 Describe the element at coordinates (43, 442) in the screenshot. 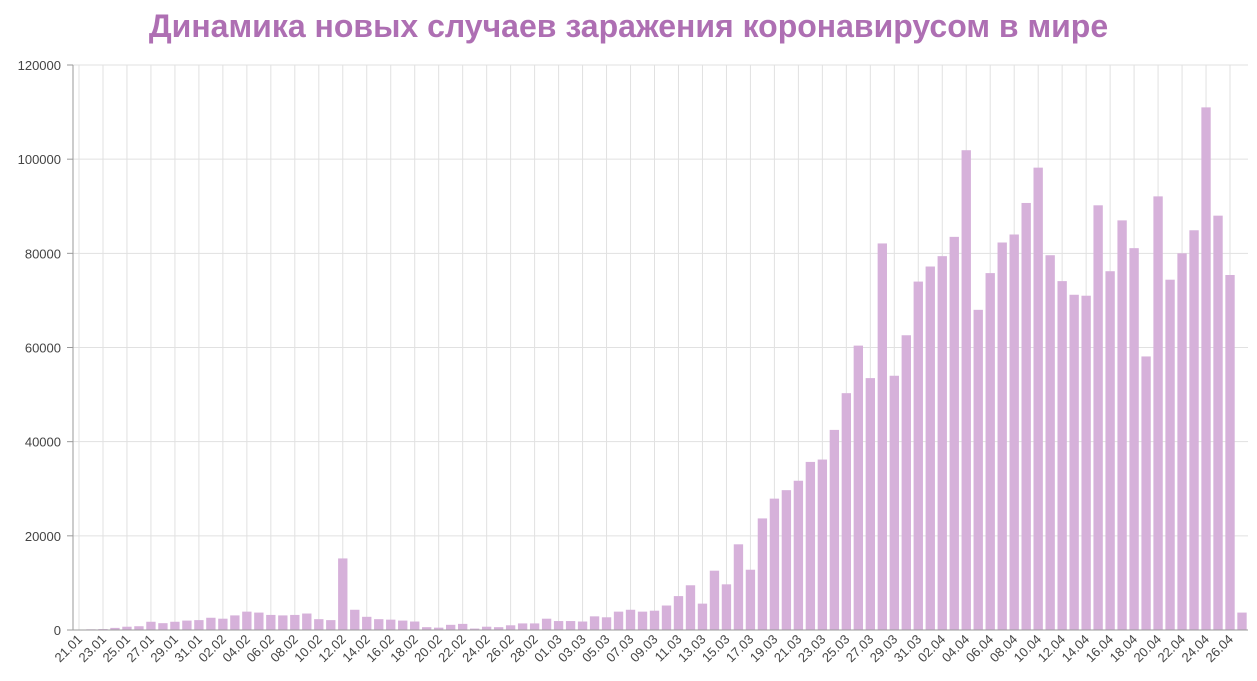

I see `y-tick-label: 40000` at that location.